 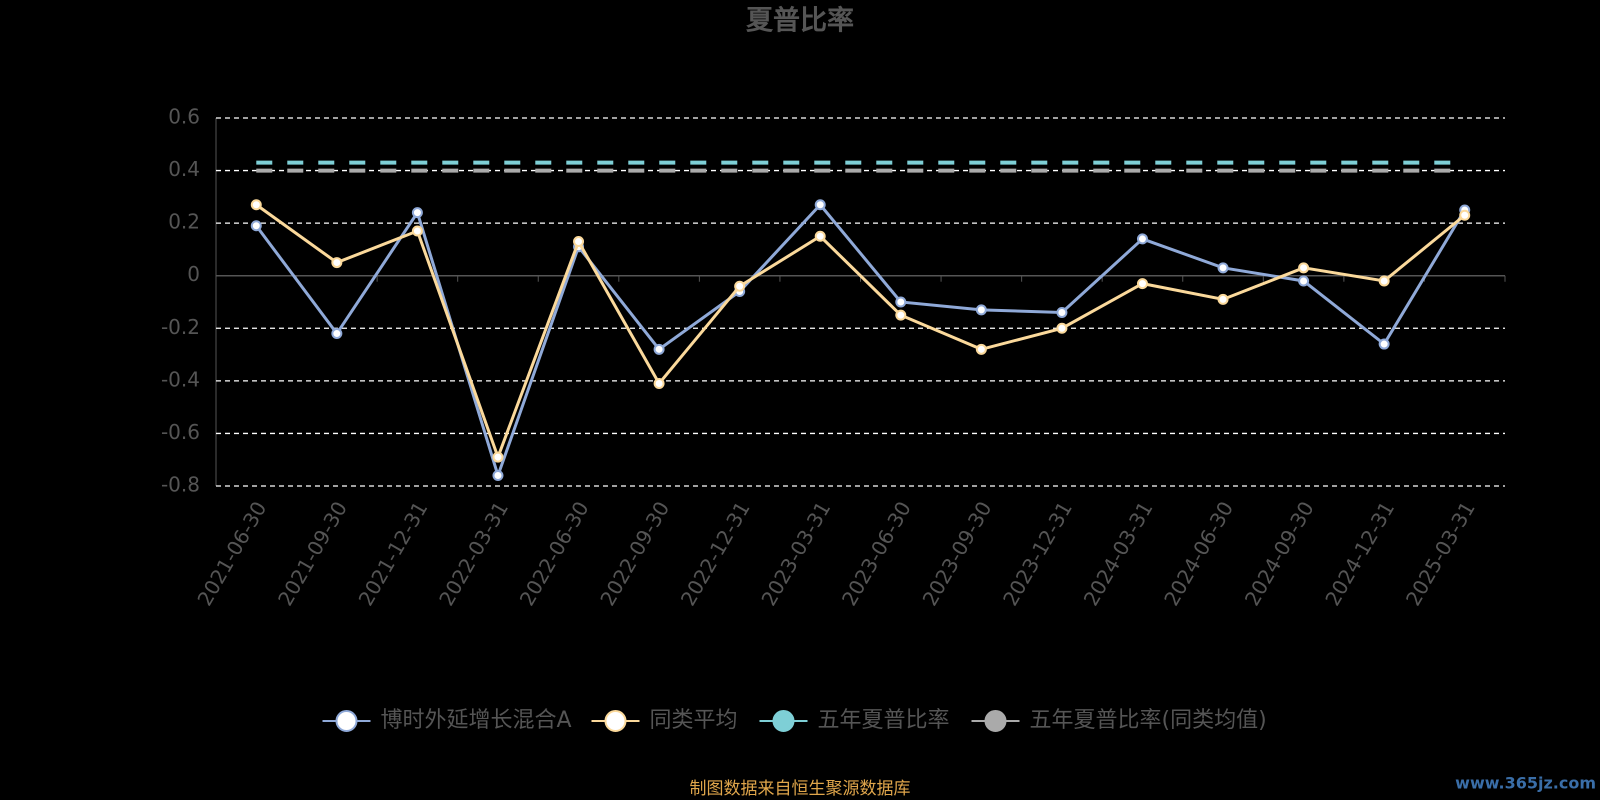 What do you see at coordinates (1525, 783) in the screenshot?
I see `watermark: www.365jz.com` at bounding box center [1525, 783].